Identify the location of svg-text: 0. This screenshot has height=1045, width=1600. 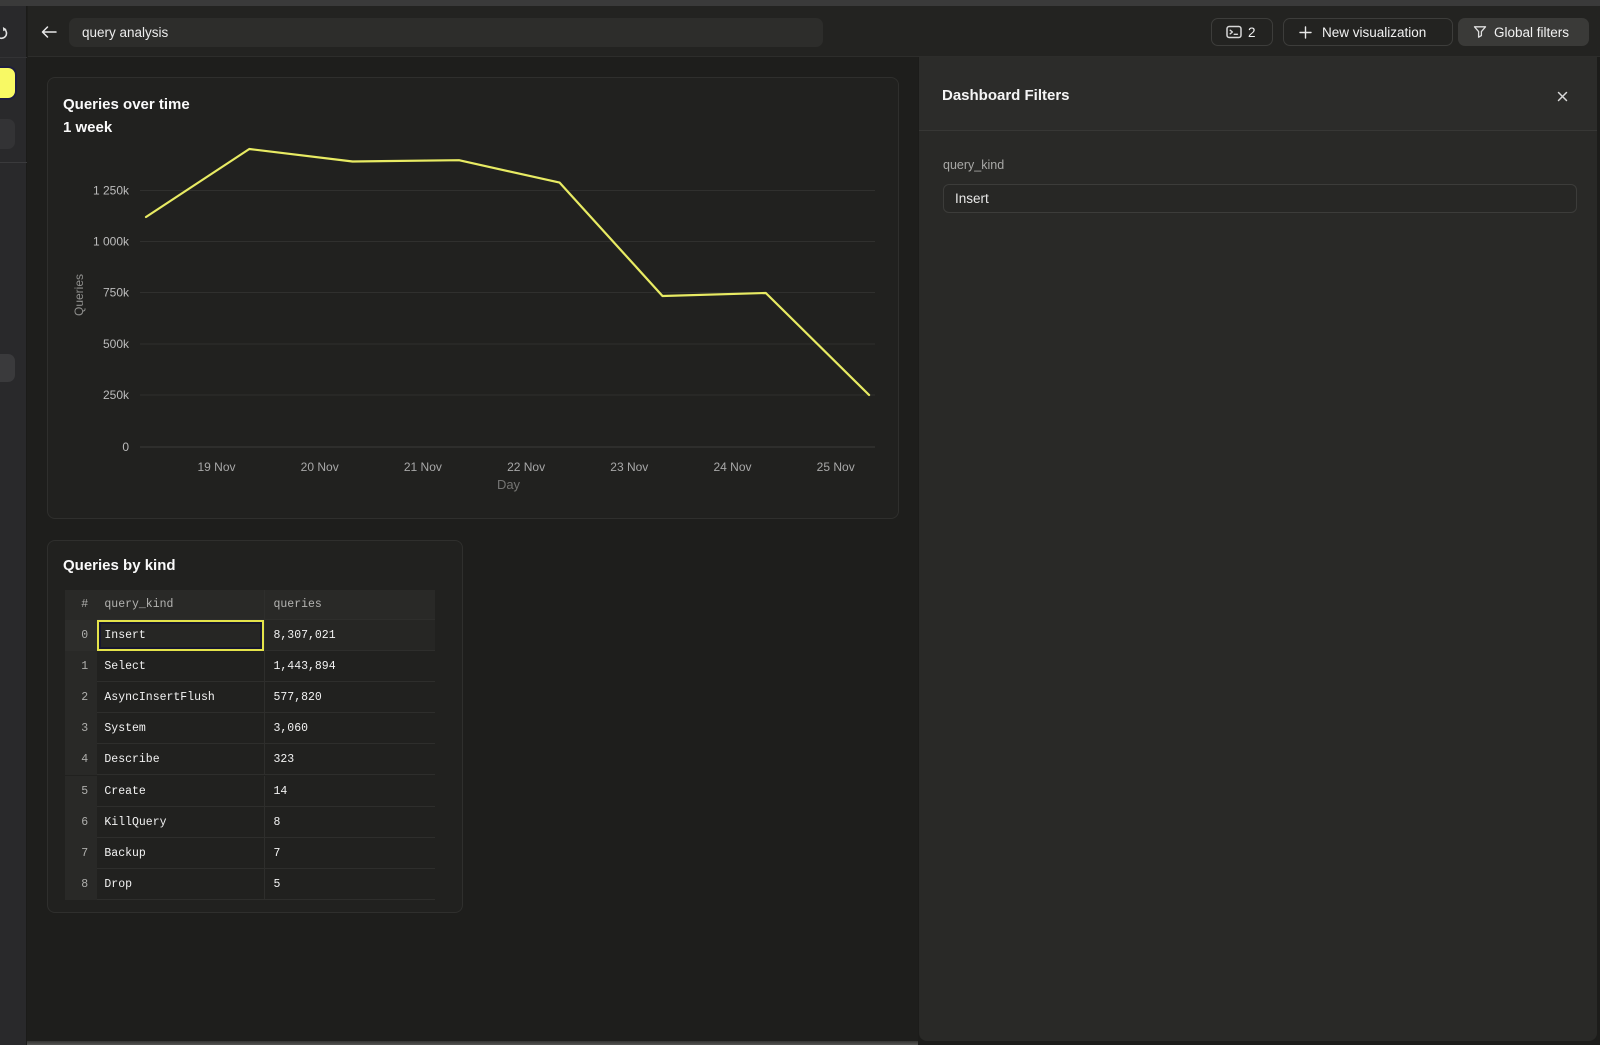
(125, 447).